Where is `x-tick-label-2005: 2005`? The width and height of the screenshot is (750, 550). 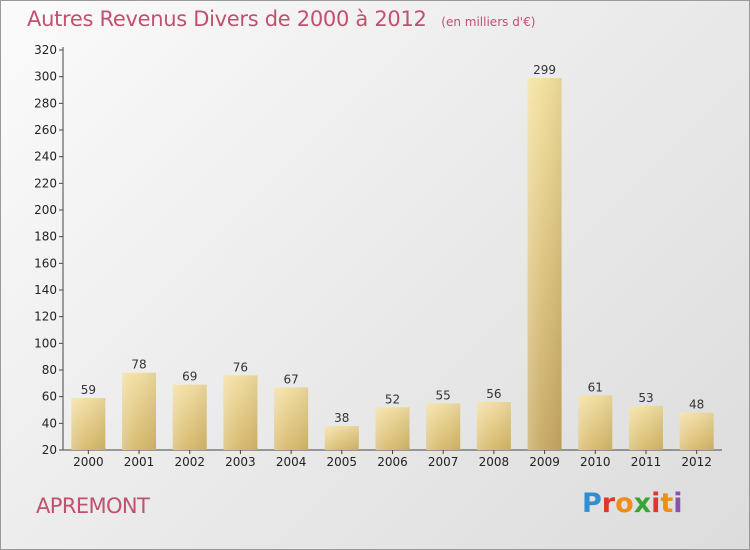
x-tick-label-2005: 2005 is located at coordinates (342, 462).